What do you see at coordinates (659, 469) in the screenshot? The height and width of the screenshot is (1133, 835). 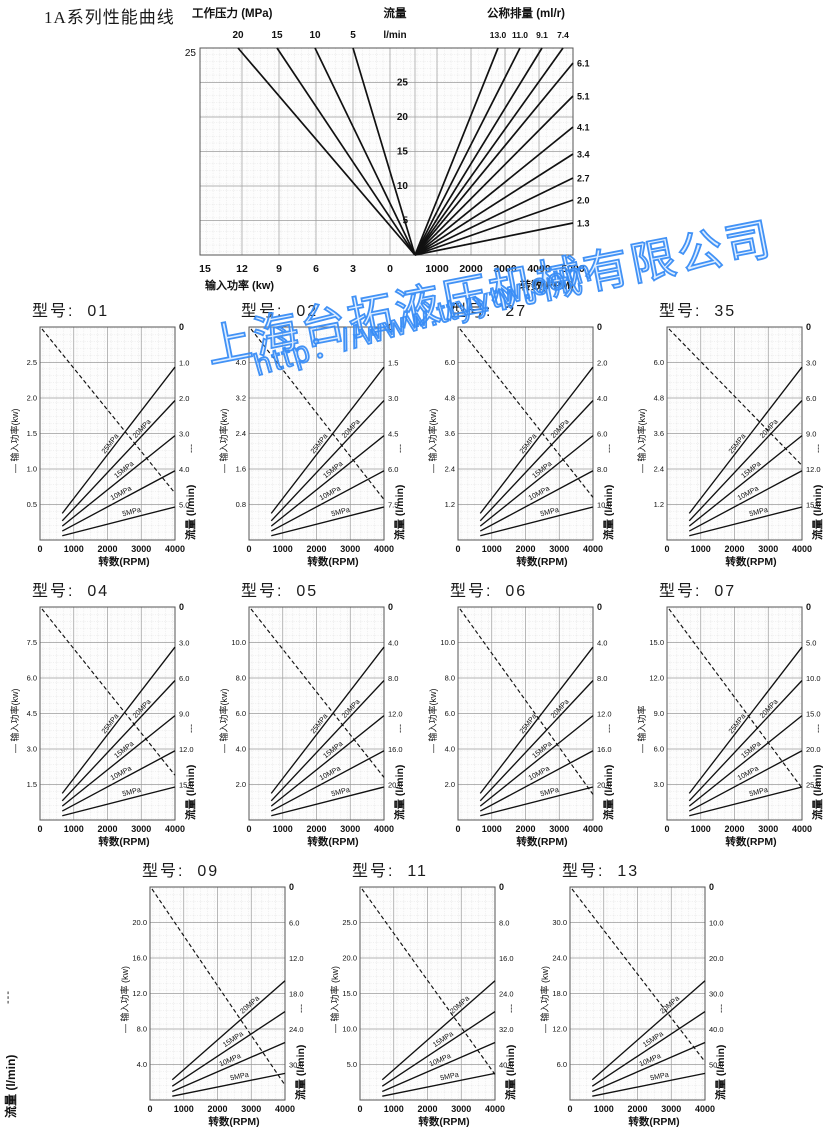 I see `power-tick: 2.4` at bounding box center [659, 469].